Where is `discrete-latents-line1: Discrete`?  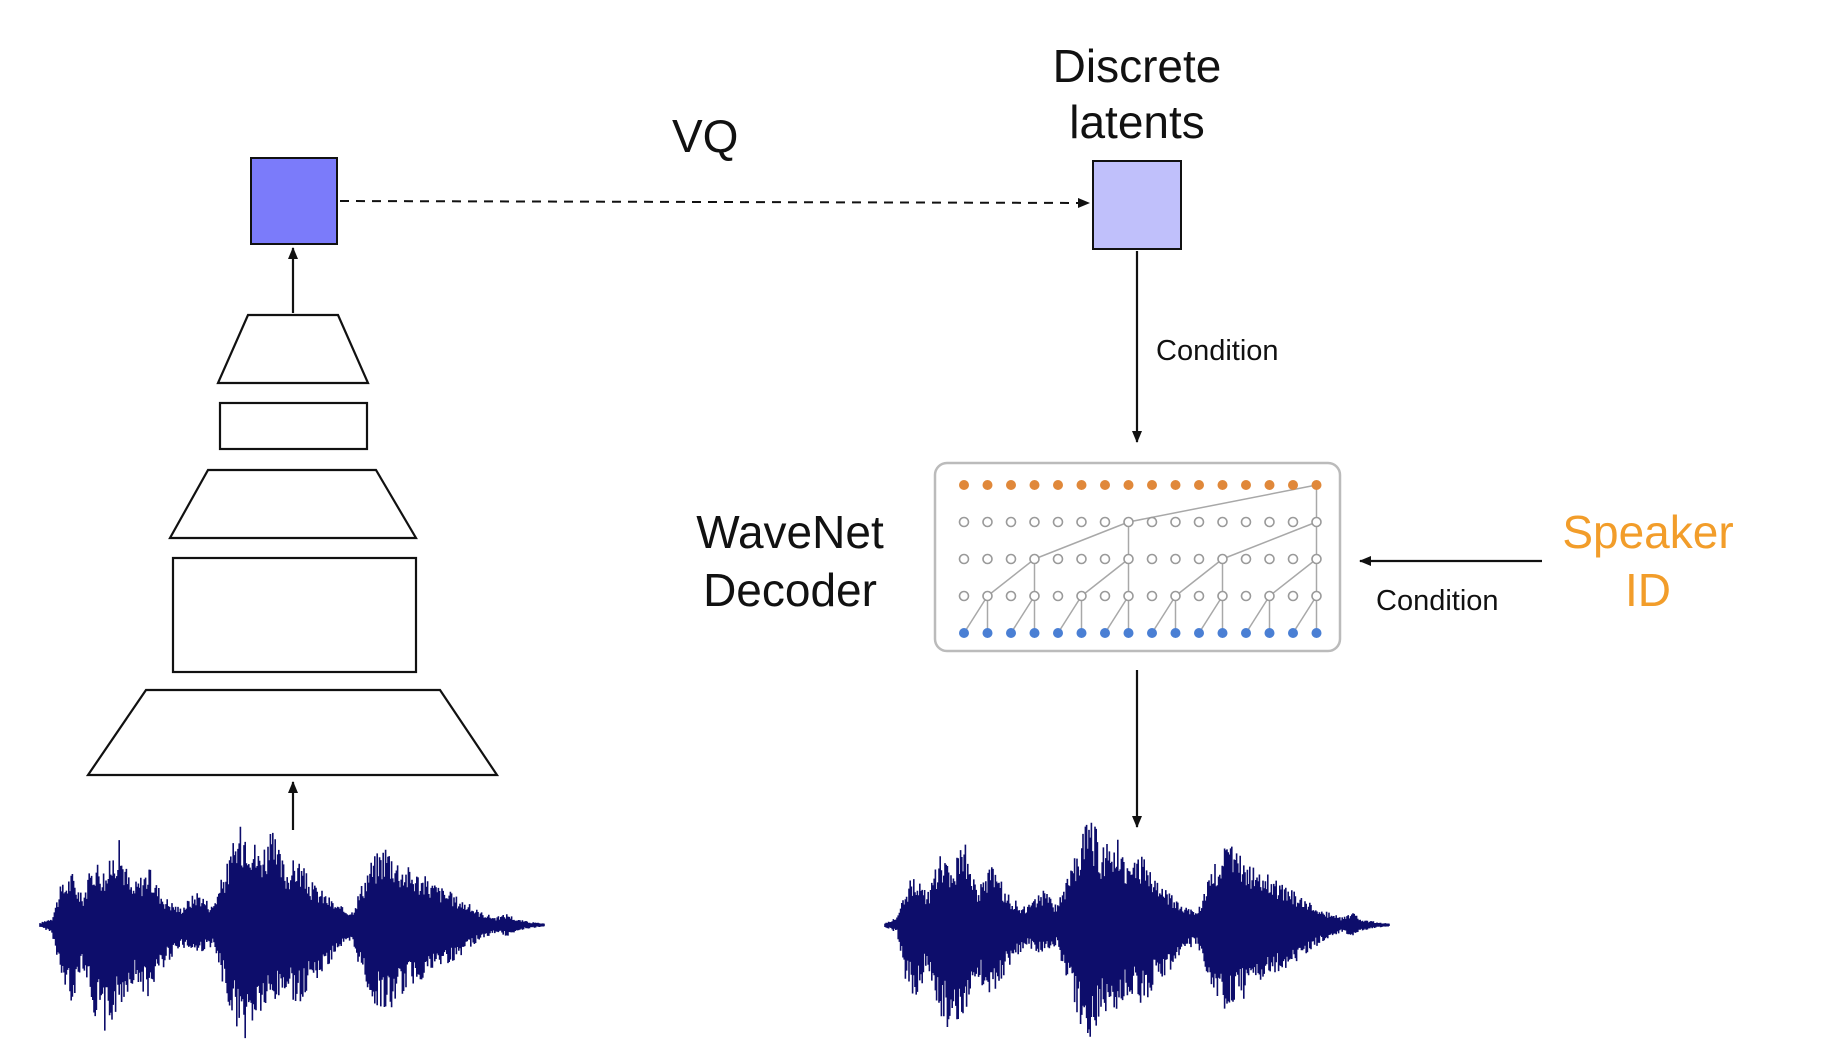
discrete-latents-line1: Discrete is located at coordinates (1137, 66).